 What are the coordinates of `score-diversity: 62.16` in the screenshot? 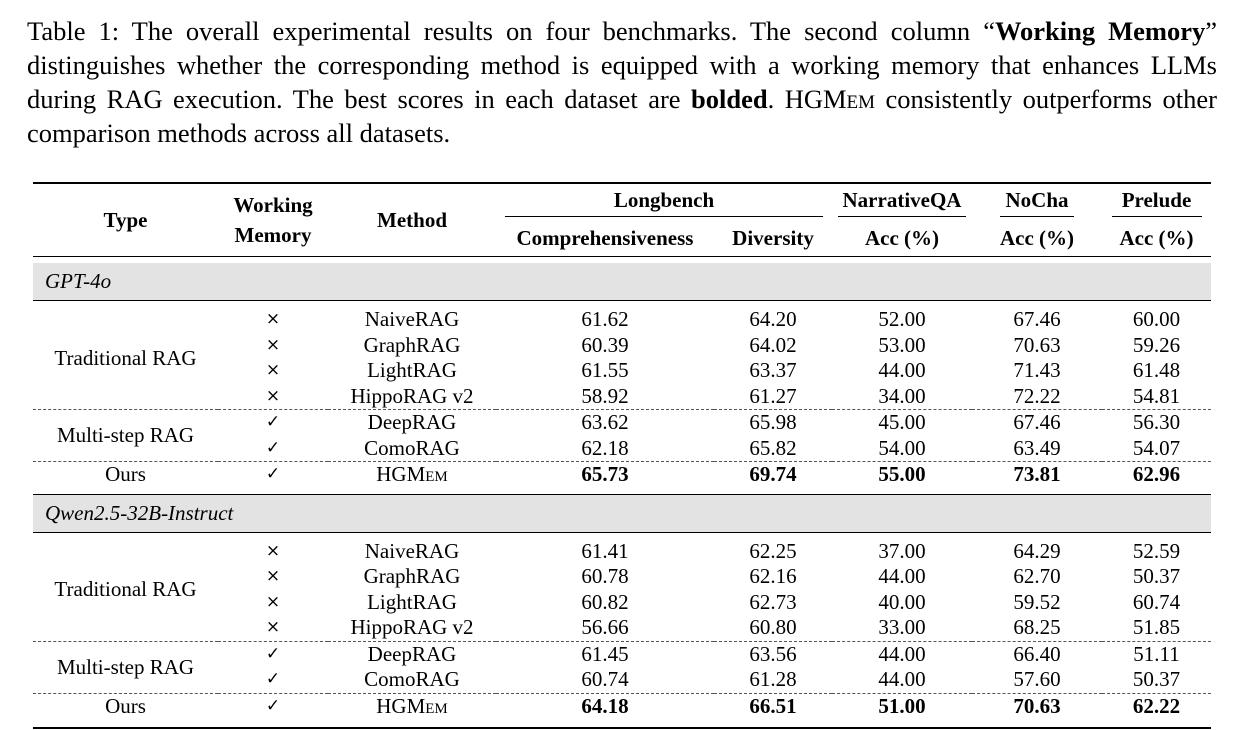 It's located at (773, 576).